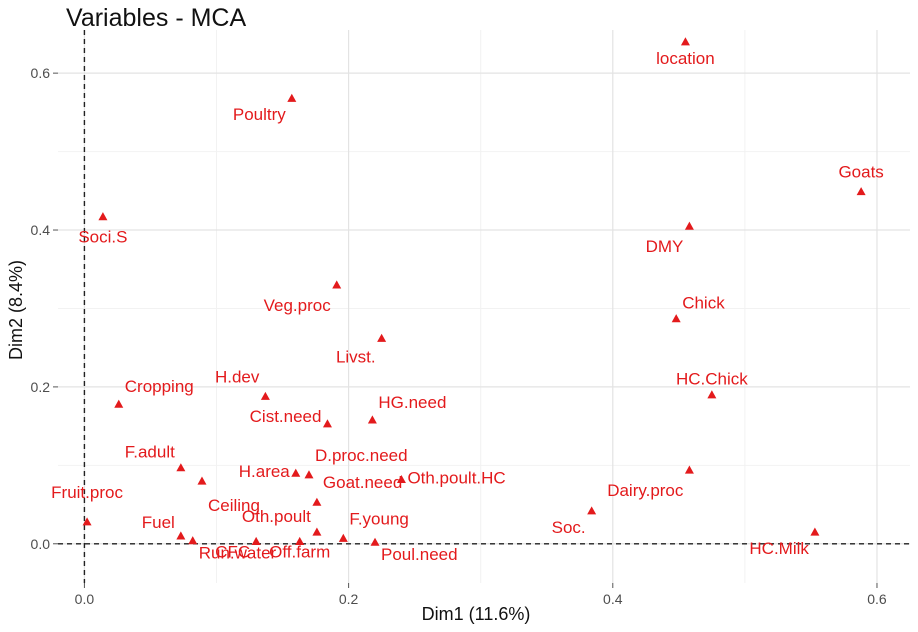 The width and height of the screenshot is (918, 632). I want to click on point-marker-f-adult, so click(181, 467).